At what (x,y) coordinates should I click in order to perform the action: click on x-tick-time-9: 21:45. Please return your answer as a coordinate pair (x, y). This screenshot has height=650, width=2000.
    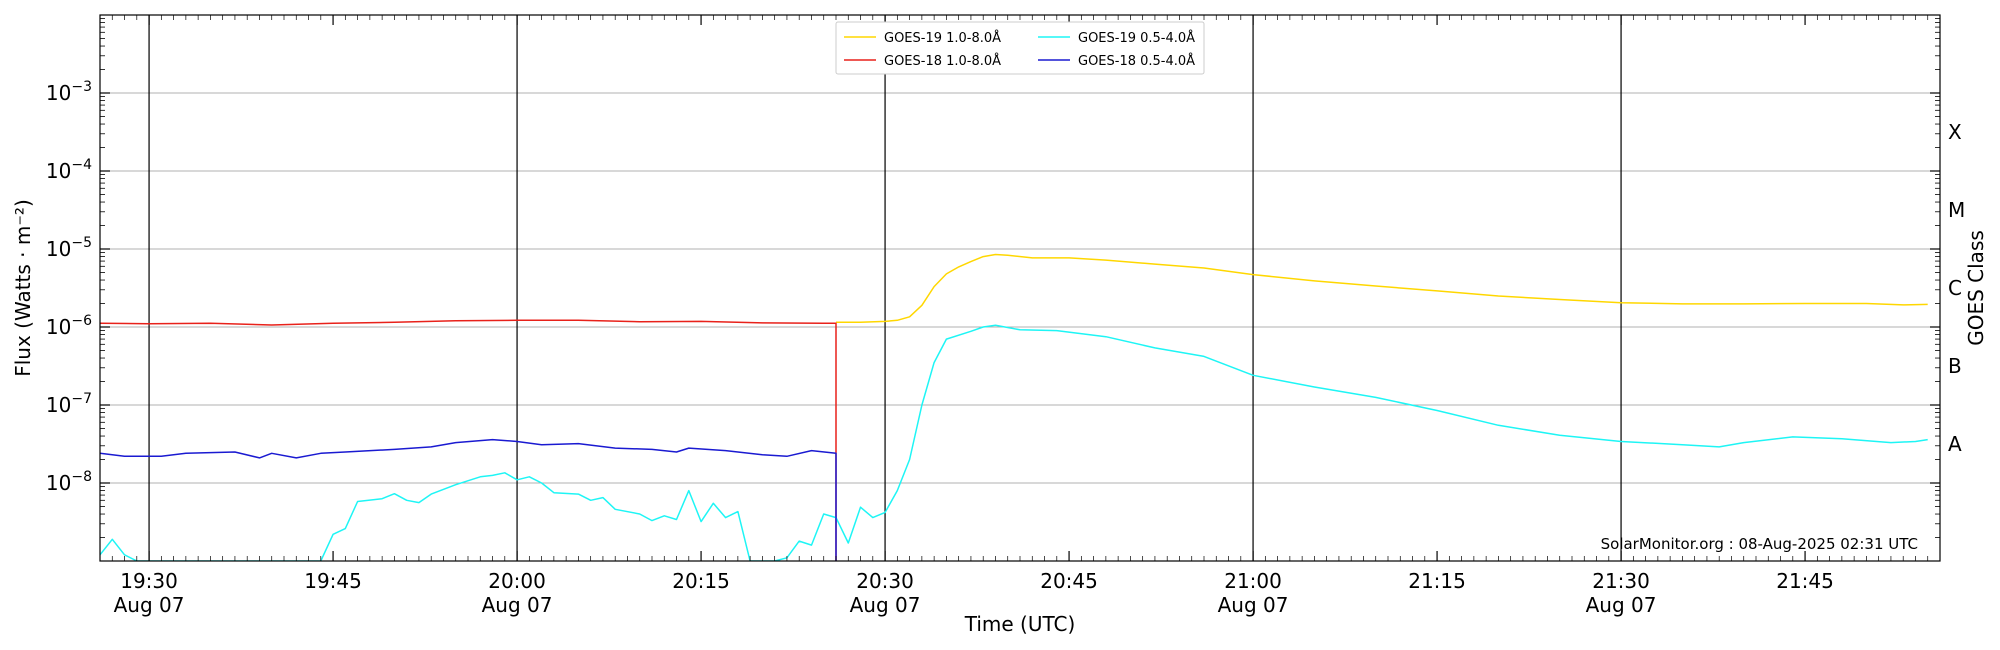
    Looking at the image, I should click on (1805, 581).